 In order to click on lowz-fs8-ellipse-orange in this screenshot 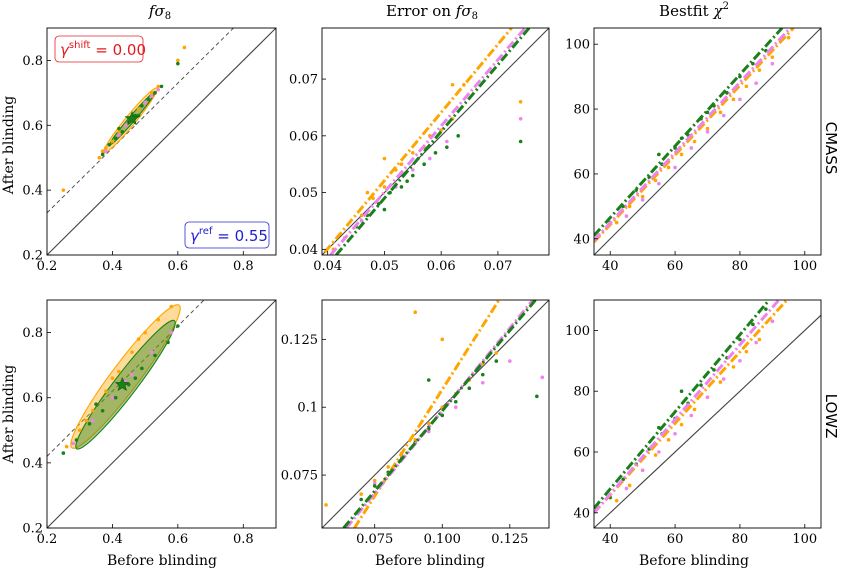, I will do `click(125, 376)`.